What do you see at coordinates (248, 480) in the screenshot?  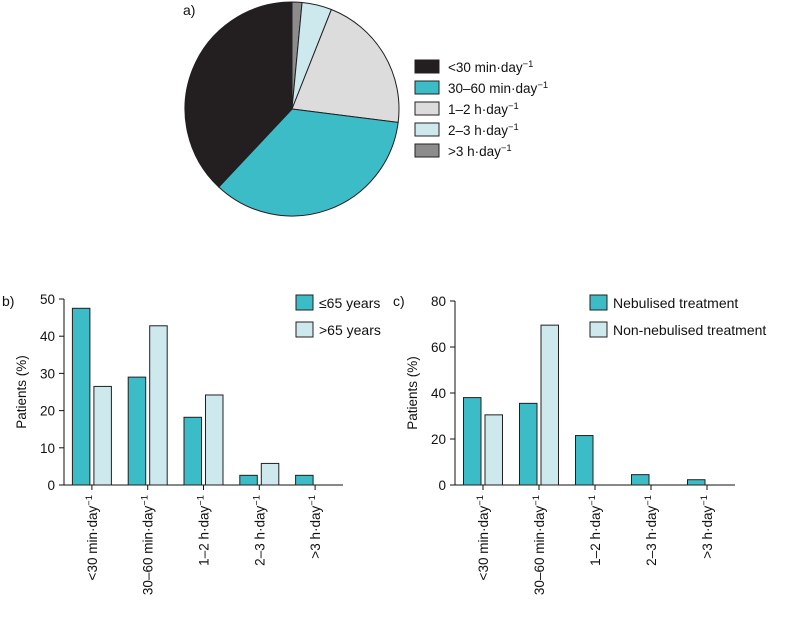 I see `bar-le-65-years-2-3-h-day` at bounding box center [248, 480].